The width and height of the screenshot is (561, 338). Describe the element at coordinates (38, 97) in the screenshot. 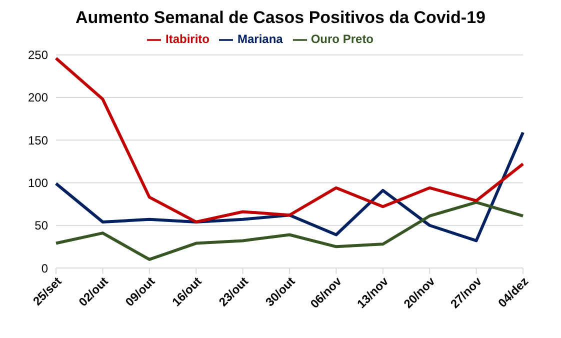

I see `y-tick-label: 200` at that location.